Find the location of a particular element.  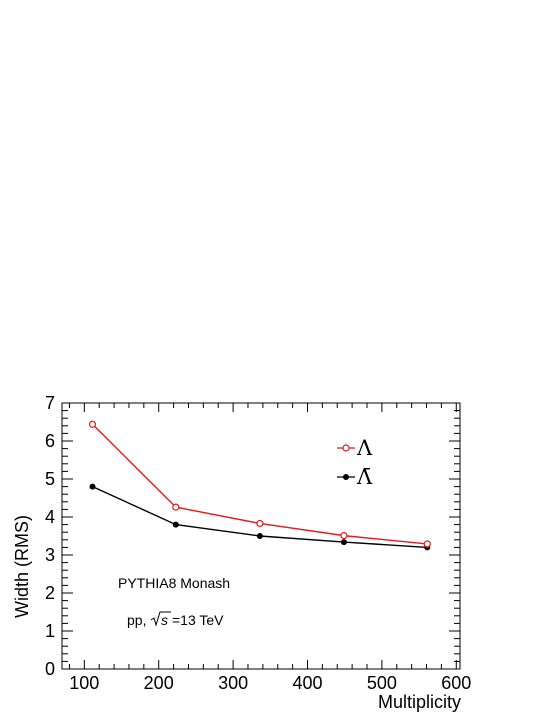

y-tick-label: 6 is located at coordinates (50, 441).